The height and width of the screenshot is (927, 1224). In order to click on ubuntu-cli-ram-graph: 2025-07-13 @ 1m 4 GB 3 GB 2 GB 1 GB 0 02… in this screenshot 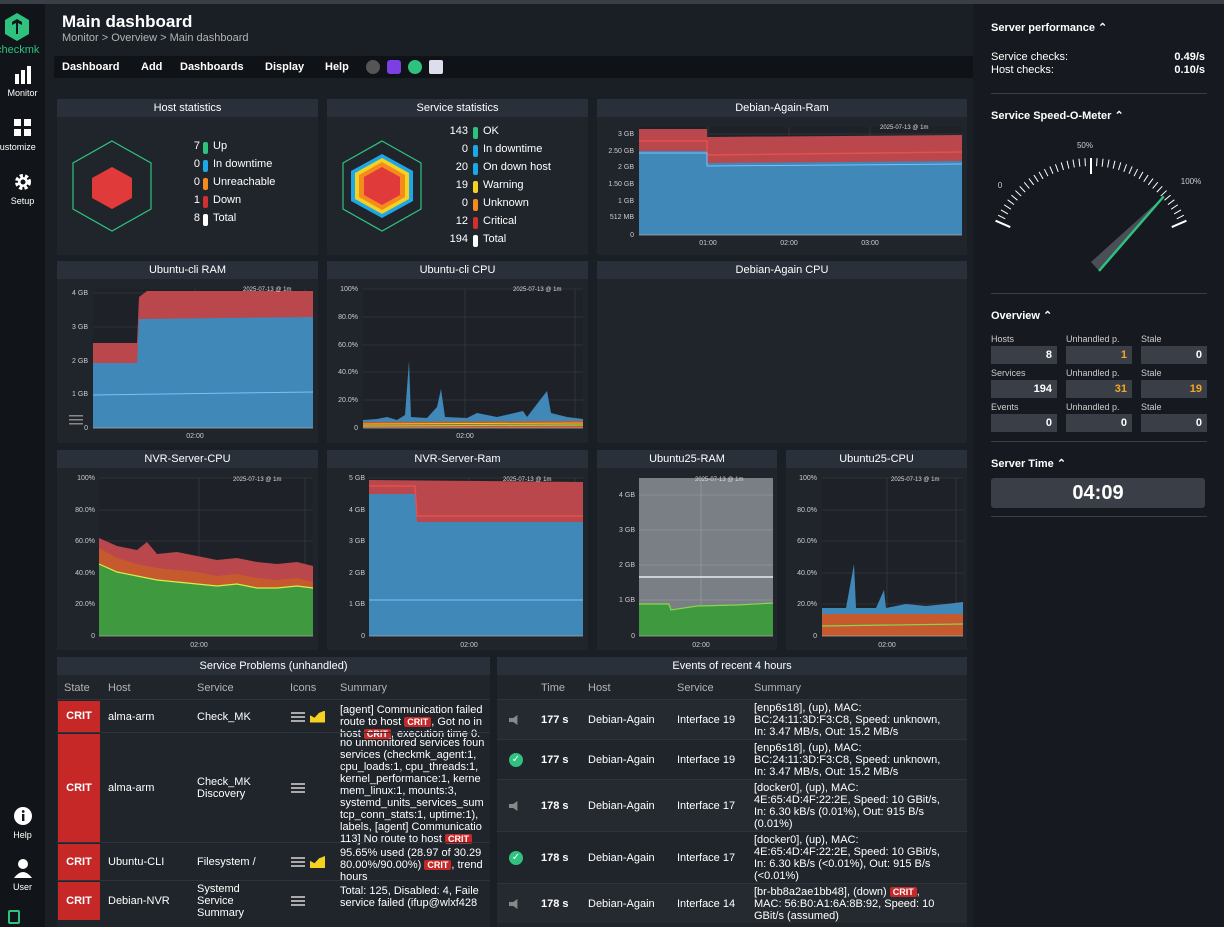, I will do `click(187, 361)`.